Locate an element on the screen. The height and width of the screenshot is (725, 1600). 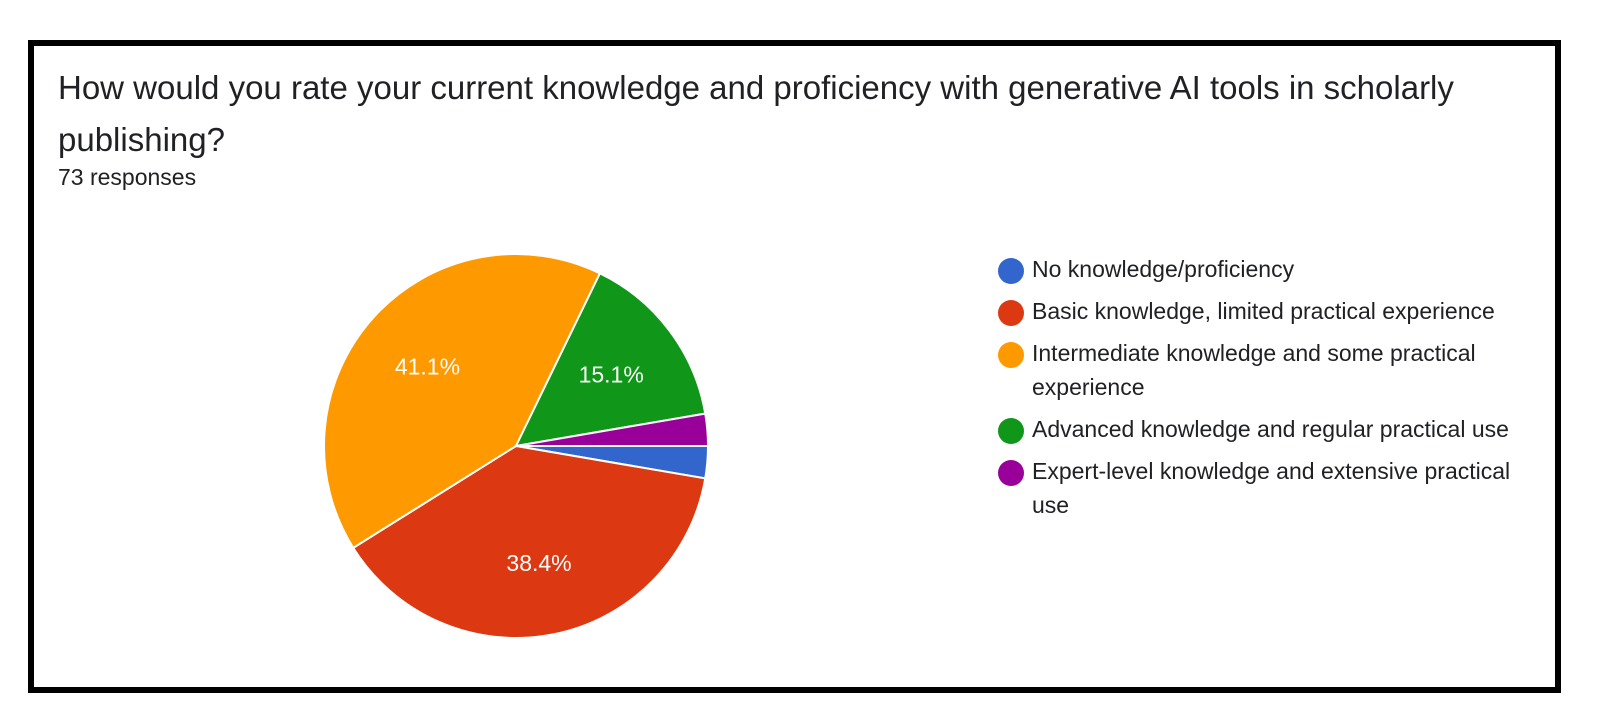
legend-label: No knowledge/proficiency is located at coordinates (1163, 269).